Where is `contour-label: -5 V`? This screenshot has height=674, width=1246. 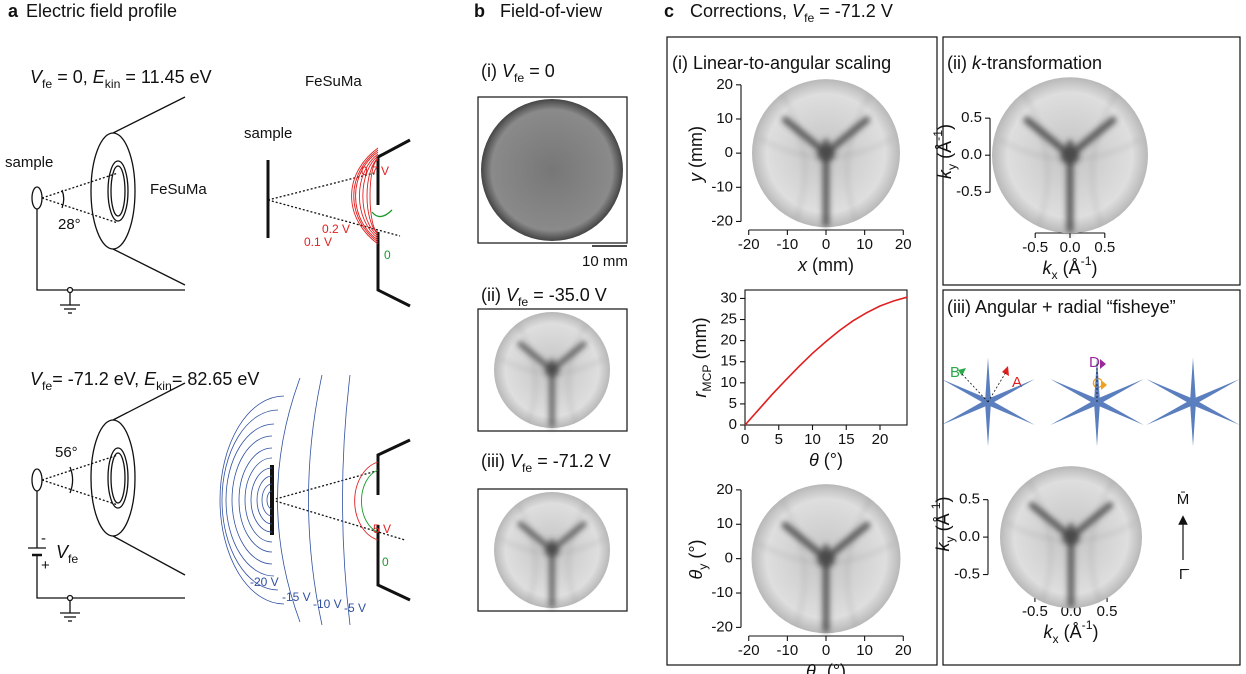
contour-label: -5 V is located at coordinates (355, 608).